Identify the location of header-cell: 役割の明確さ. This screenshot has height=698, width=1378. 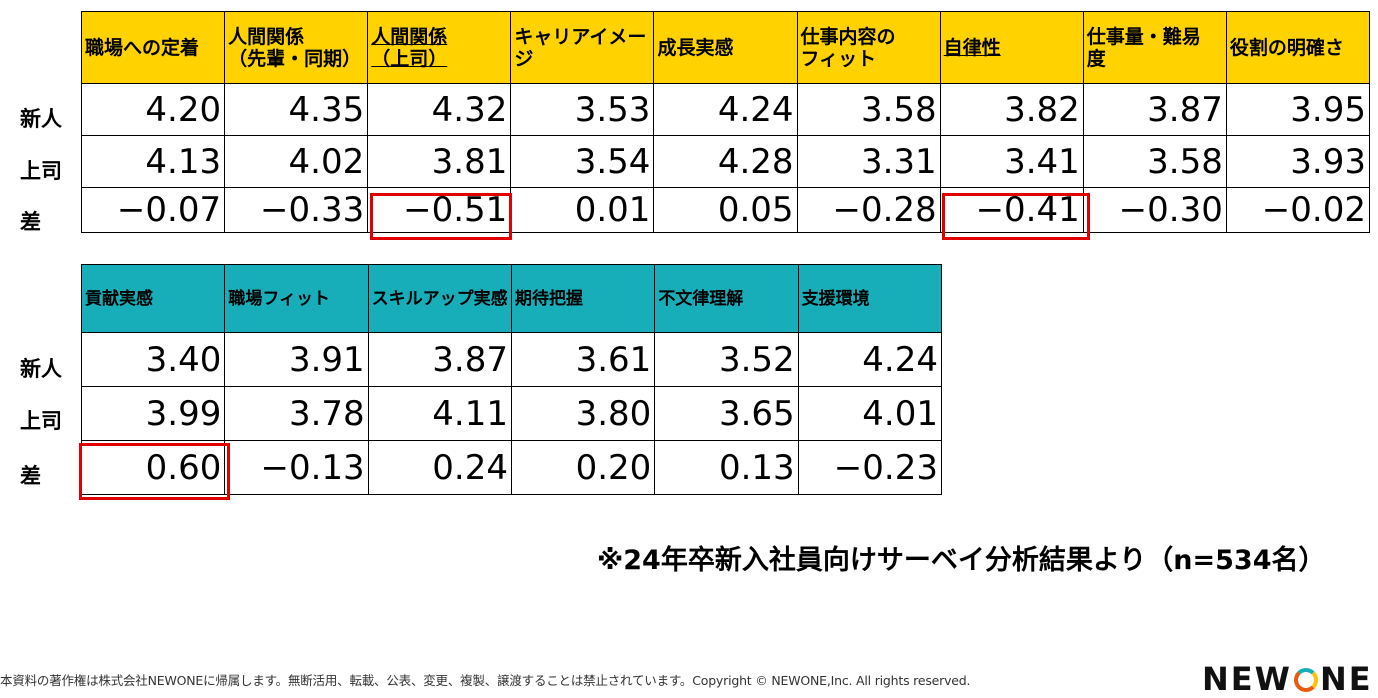
(1298, 47).